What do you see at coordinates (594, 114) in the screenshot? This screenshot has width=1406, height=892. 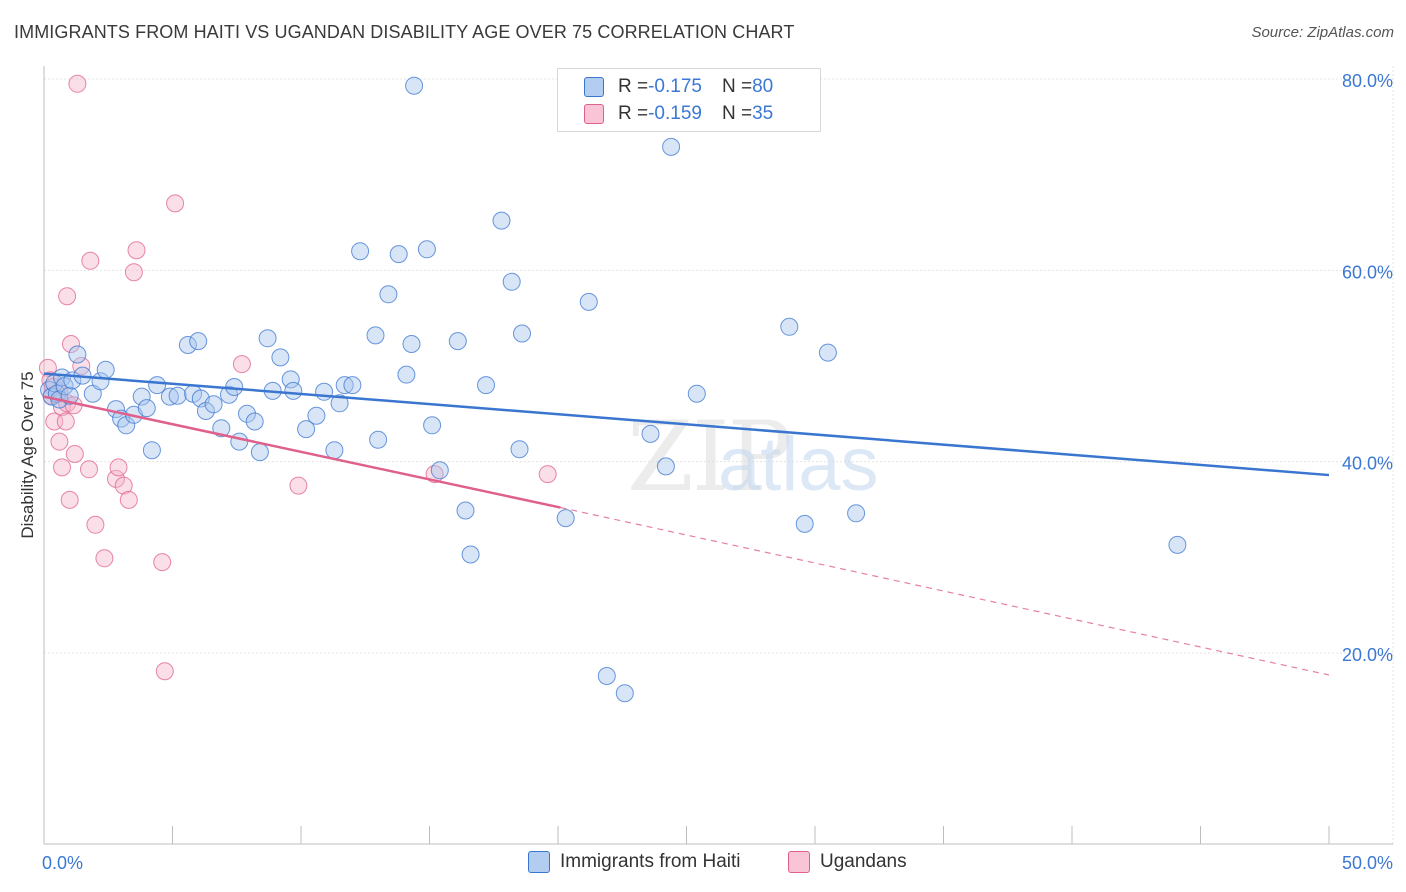 I see `legend-swatch-ugandans` at bounding box center [594, 114].